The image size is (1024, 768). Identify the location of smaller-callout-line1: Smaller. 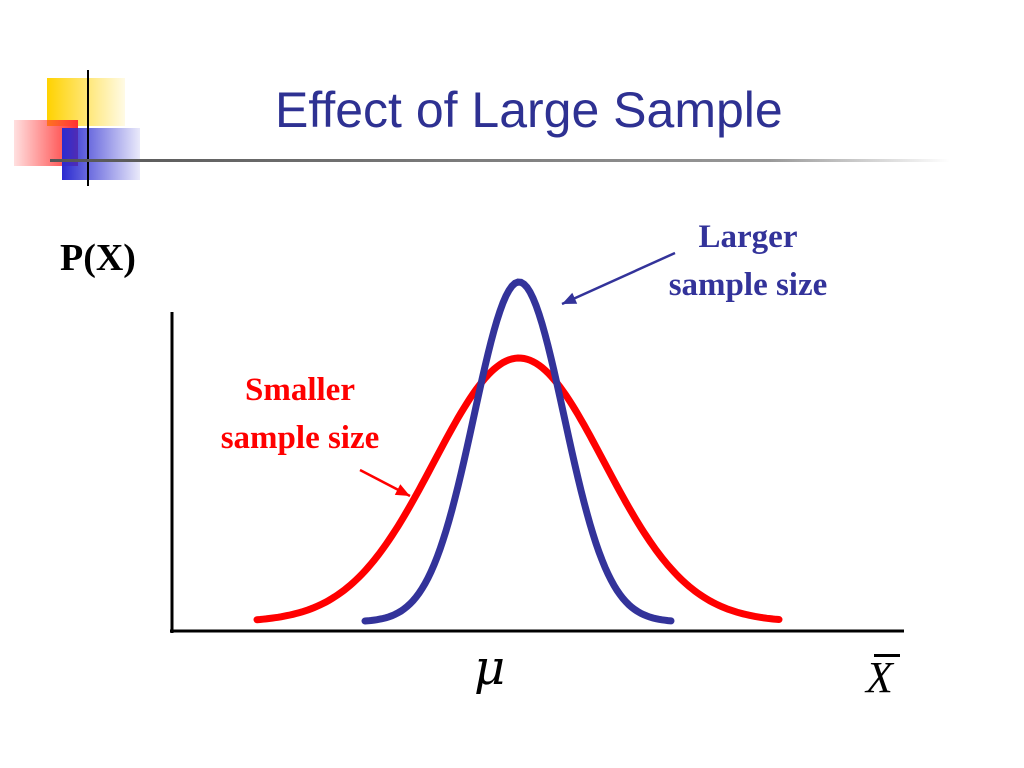
(300, 390).